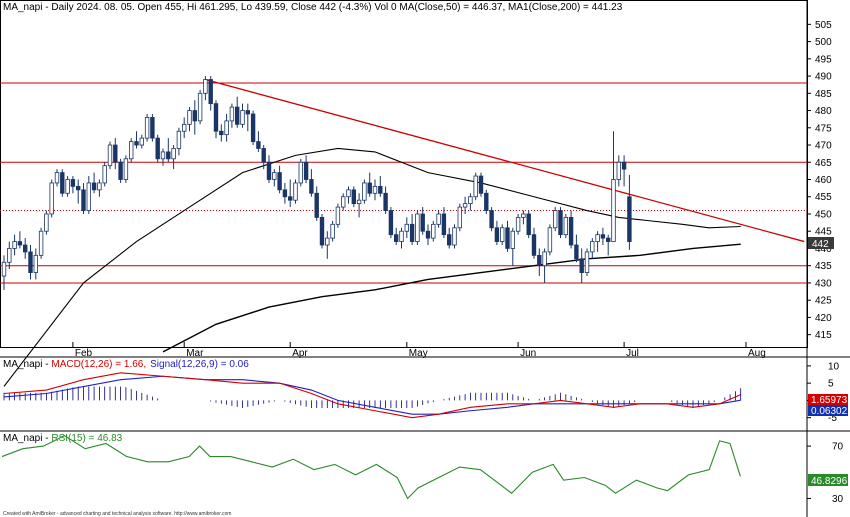 The width and height of the screenshot is (850, 517). I want to click on price-tick-label: 460, so click(823, 180).